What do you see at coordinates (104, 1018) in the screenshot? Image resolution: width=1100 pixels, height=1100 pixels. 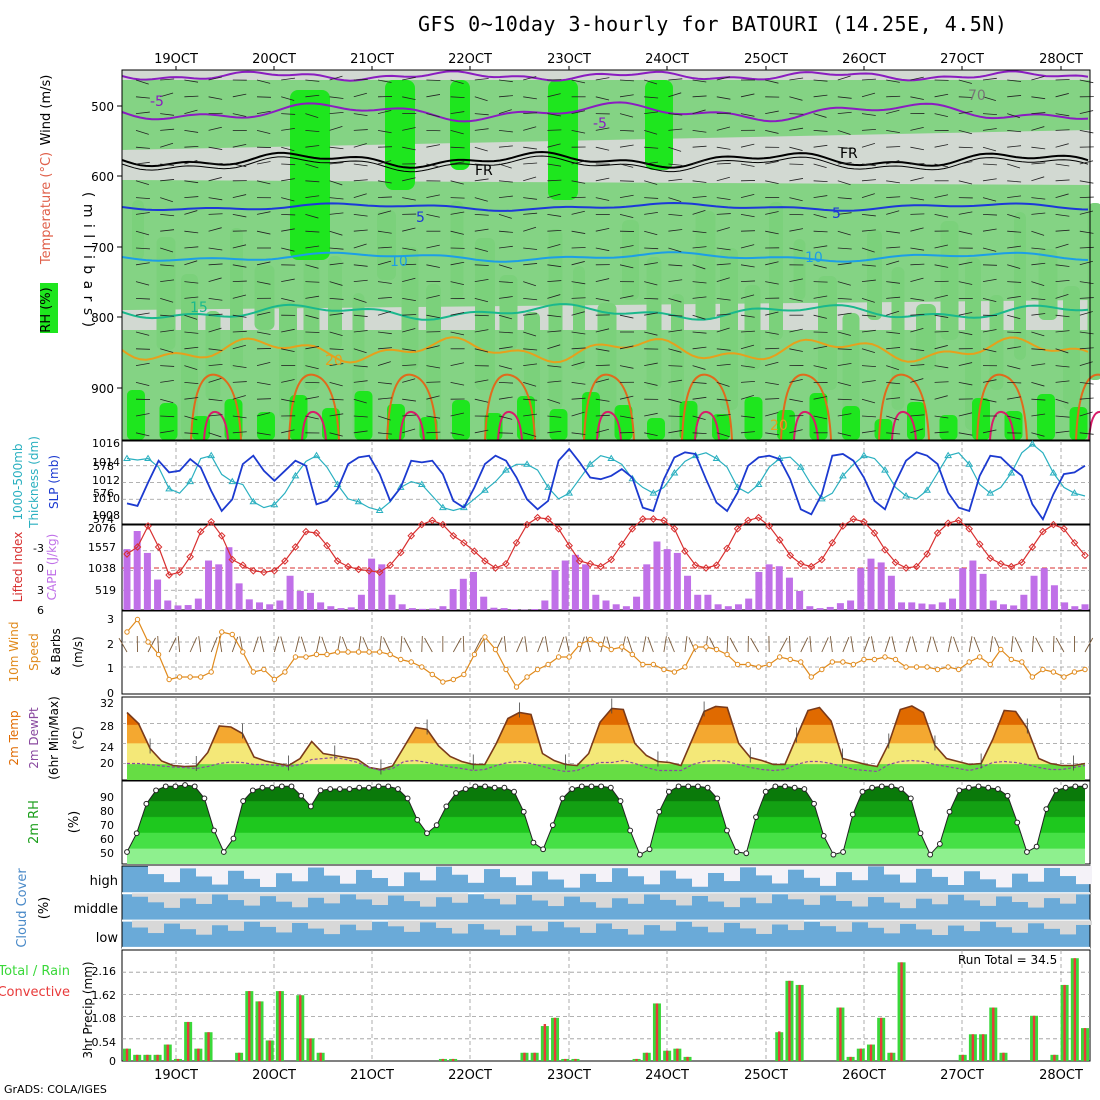 I see `precip-tick: 1.08` at bounding box center [104, 1018].